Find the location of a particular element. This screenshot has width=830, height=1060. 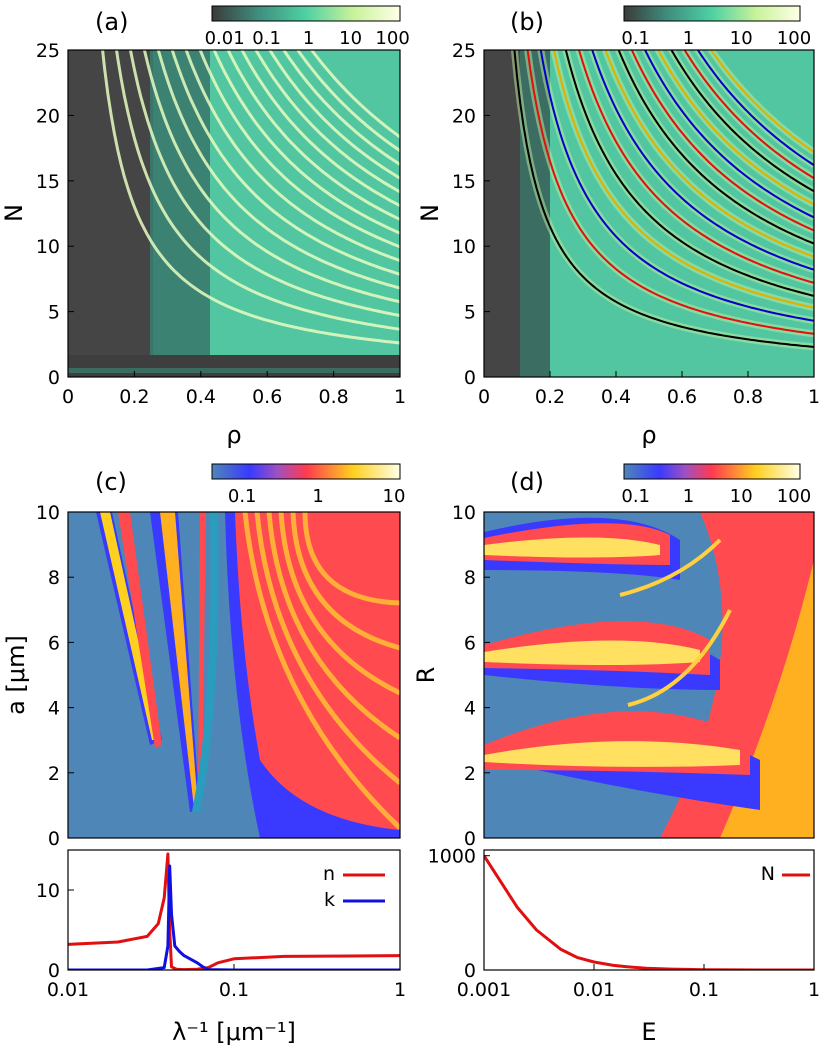

panel-c-sub-xtick-label: 1 is located at coordinates (400, 990).